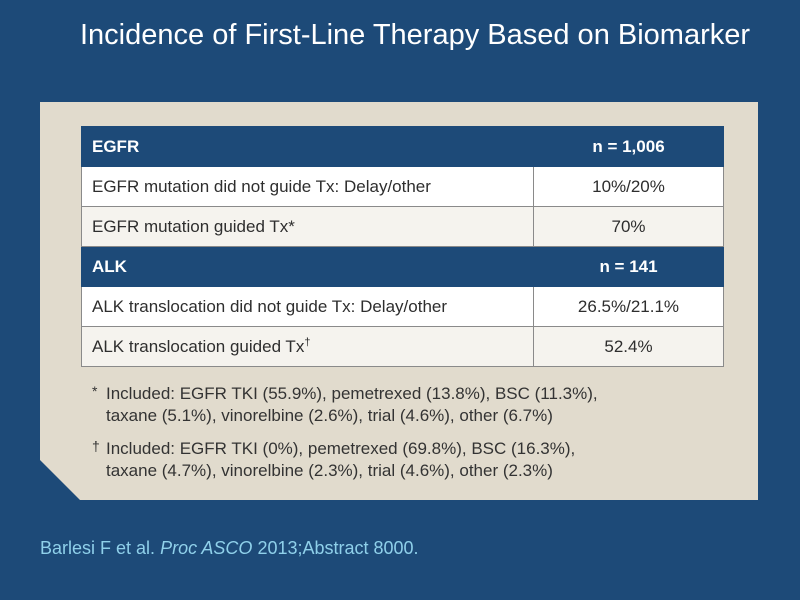  I want to click on row-value: 26.5%/21.1%, so click(628, 306).